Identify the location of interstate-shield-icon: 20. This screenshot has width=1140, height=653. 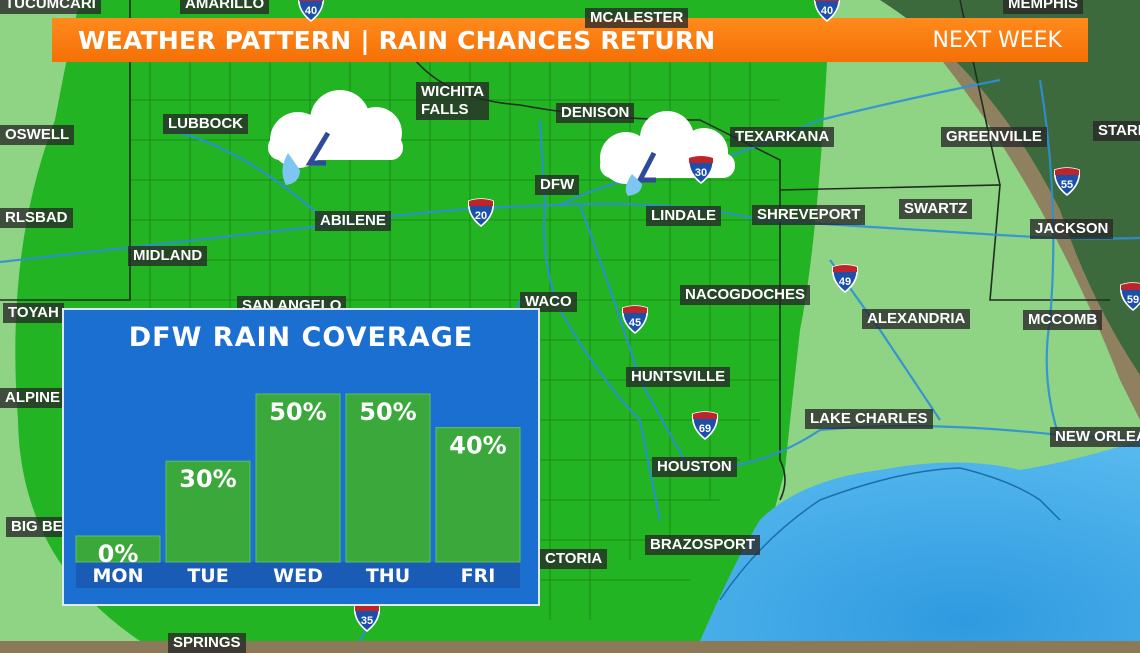
(481, 212).